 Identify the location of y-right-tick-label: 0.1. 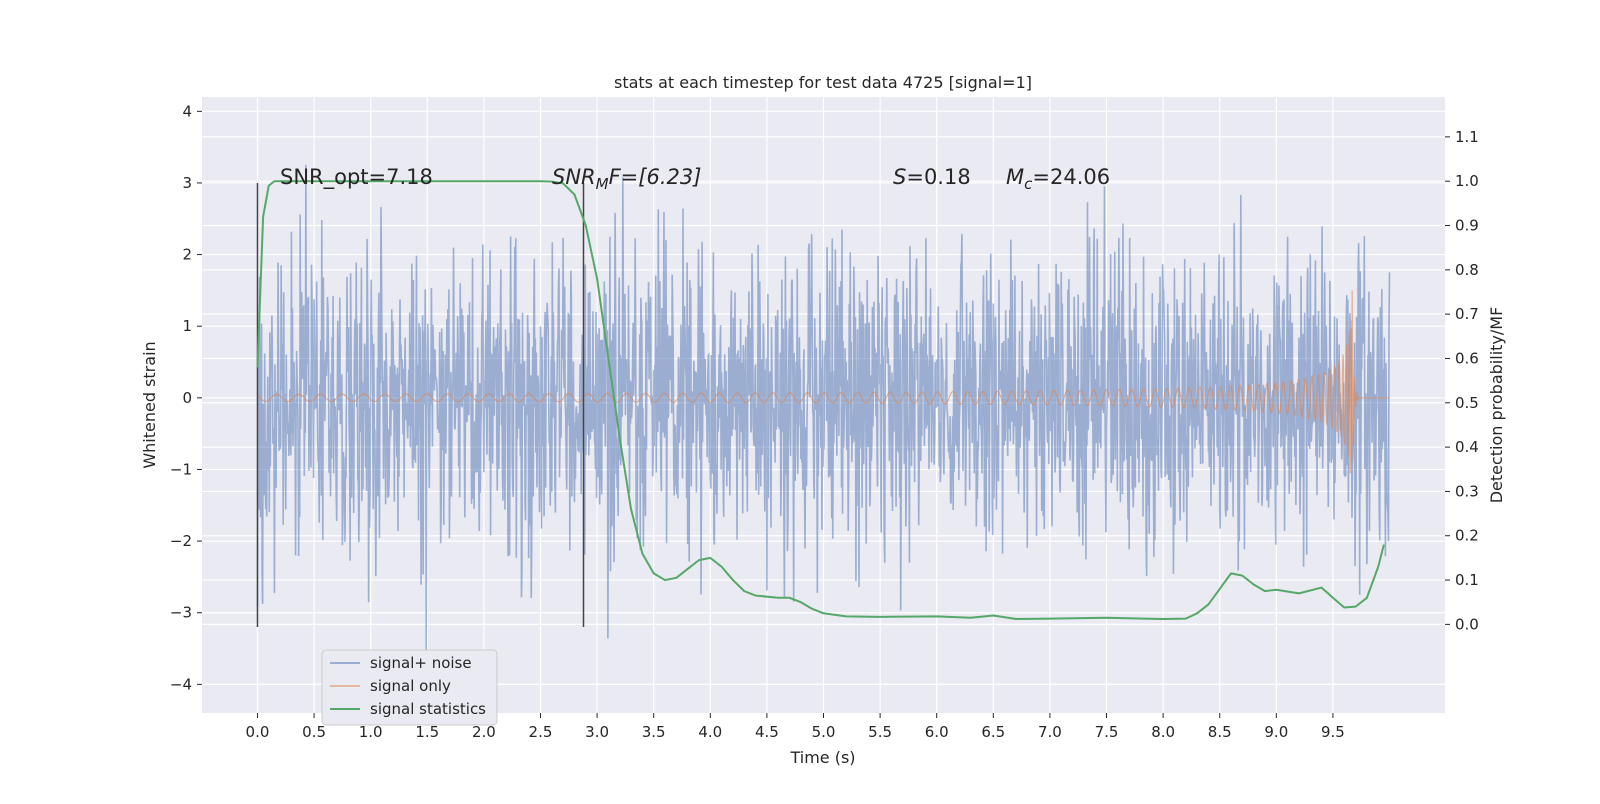
(1467, 580).